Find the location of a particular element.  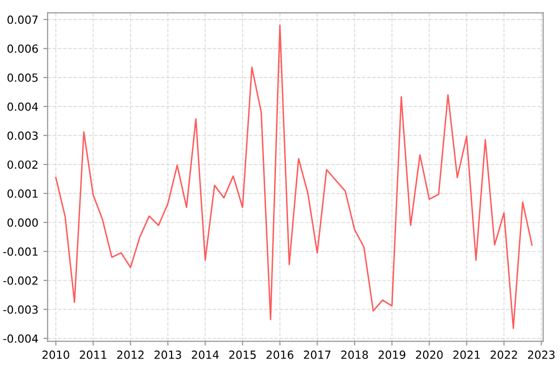

y-tick-label: 0.000 is located at coordinates (22, 222).